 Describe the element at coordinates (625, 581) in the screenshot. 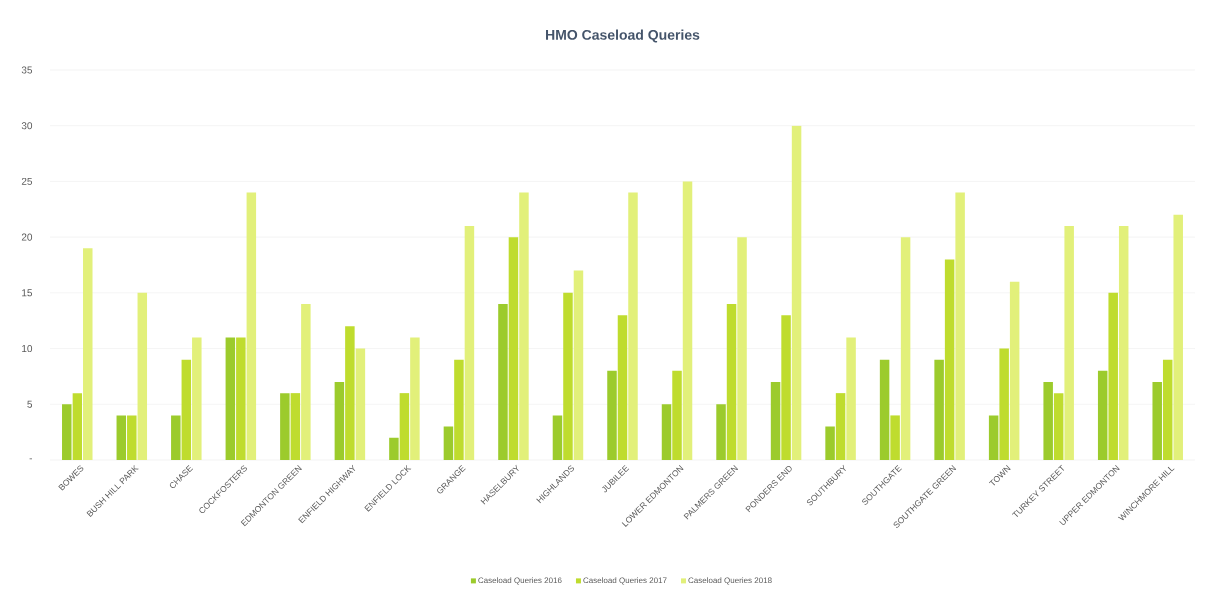

I see `legend-label: Caseload Queries 2017` at that location.